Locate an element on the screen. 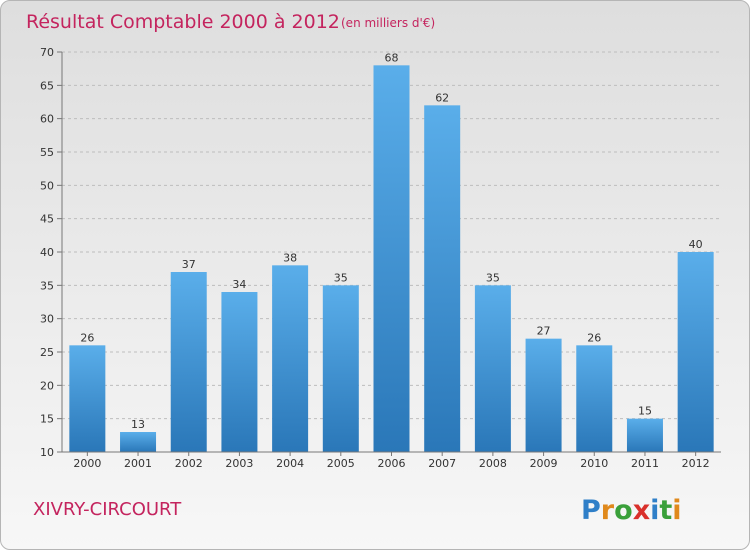 The height and width of the screenshot is (550, 750). bar-value-label: 34 is located at coordinates (239, 284).